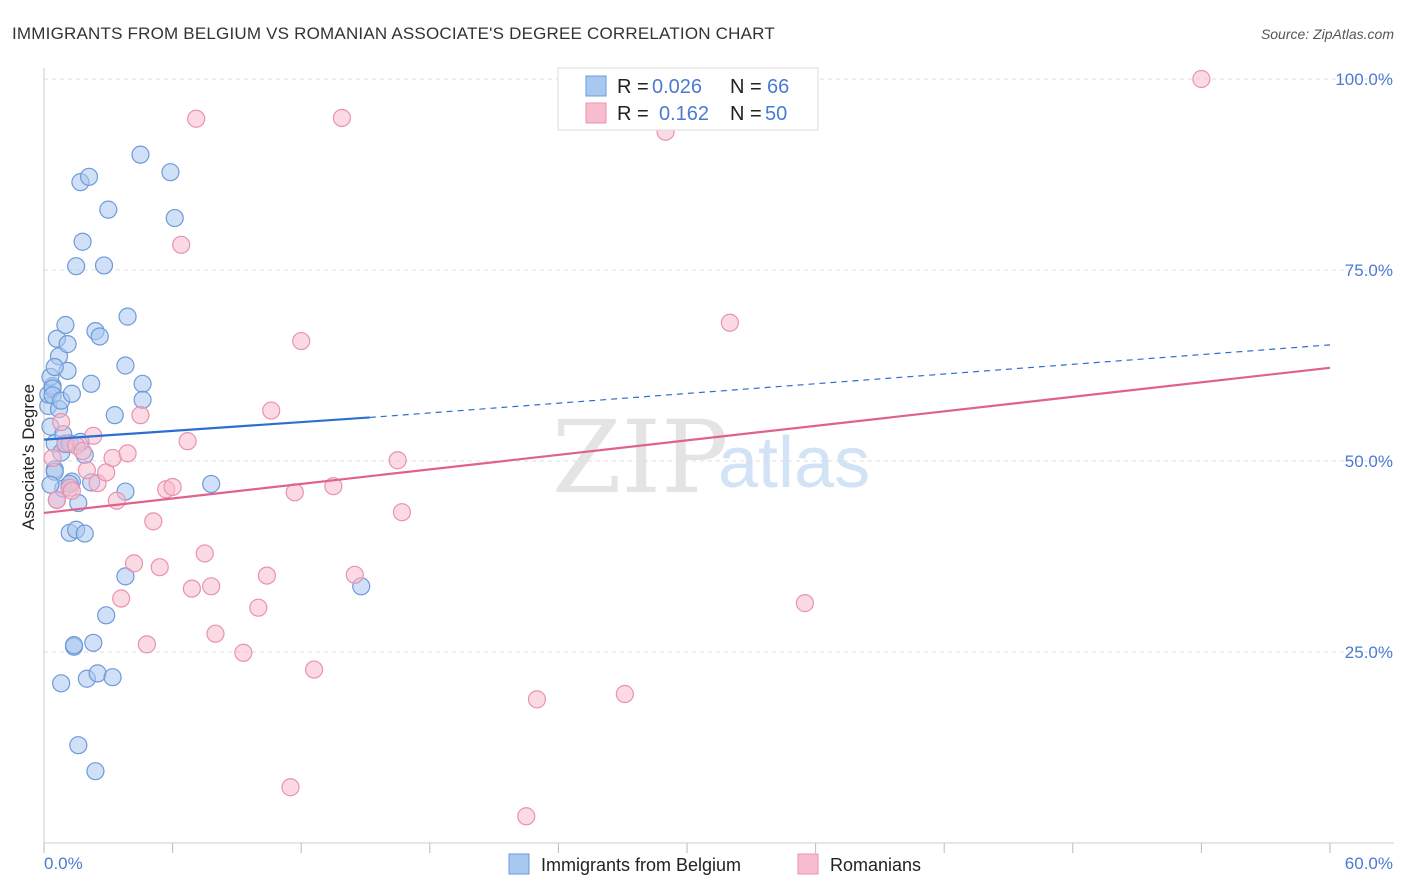  I want to click on legend-r-label-2: R =, so click(633, 114).